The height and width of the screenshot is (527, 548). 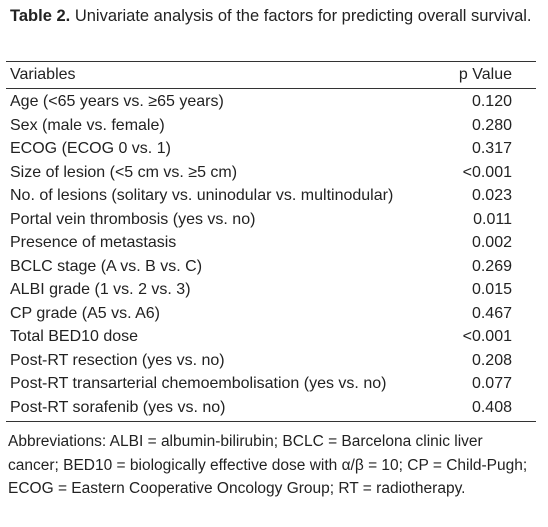 I want to click on p-value-cell: 0.467, so click(x=491, y=313).